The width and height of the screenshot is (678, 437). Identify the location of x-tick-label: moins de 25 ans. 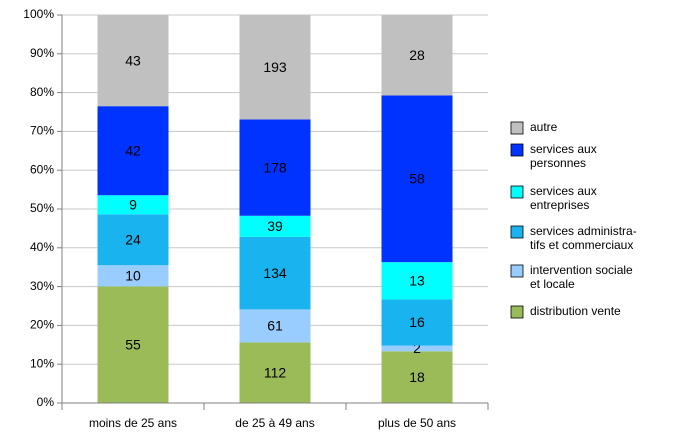
(133, 423).